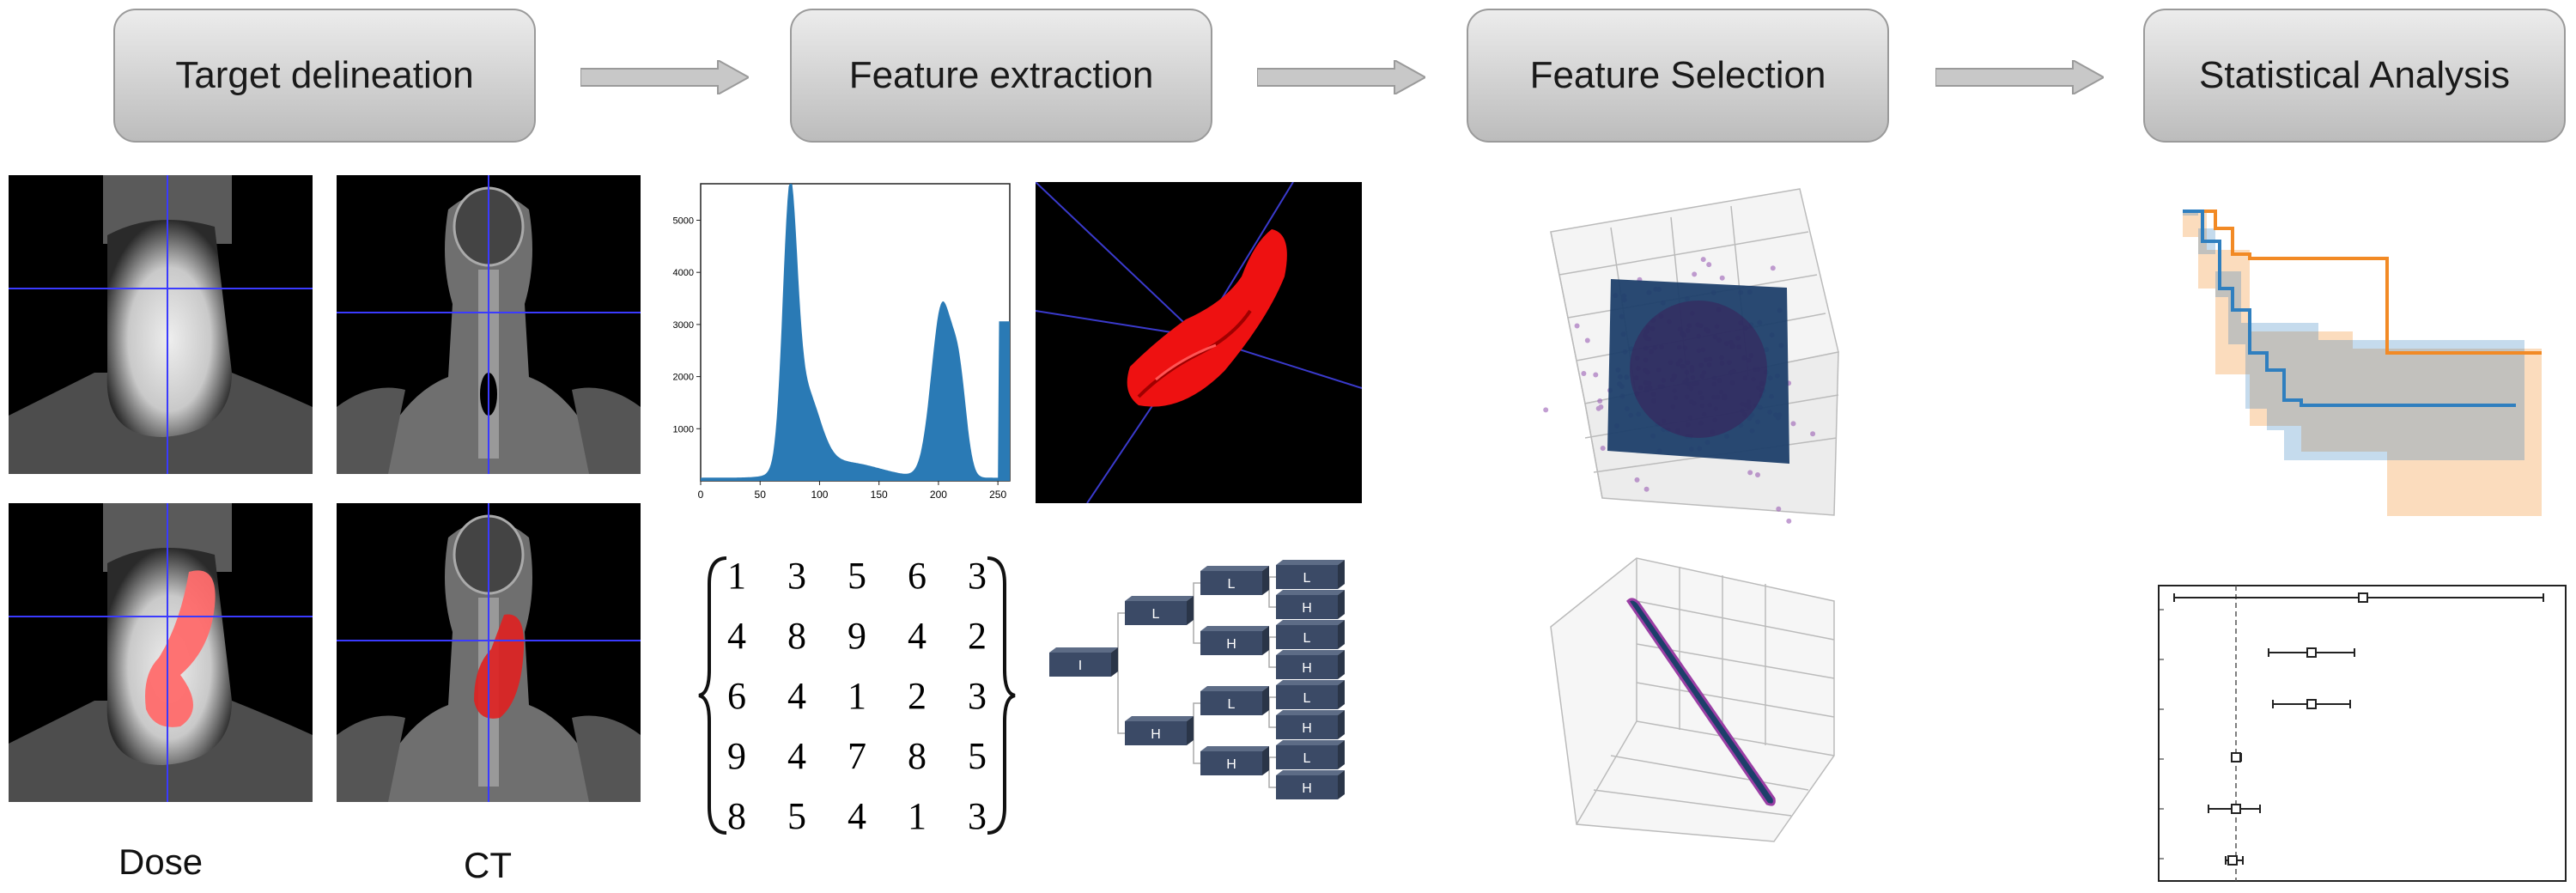 The height and width of the screenshot is (893, 2576). I want to click on y-tick-label: 3000, so click(684, 325).